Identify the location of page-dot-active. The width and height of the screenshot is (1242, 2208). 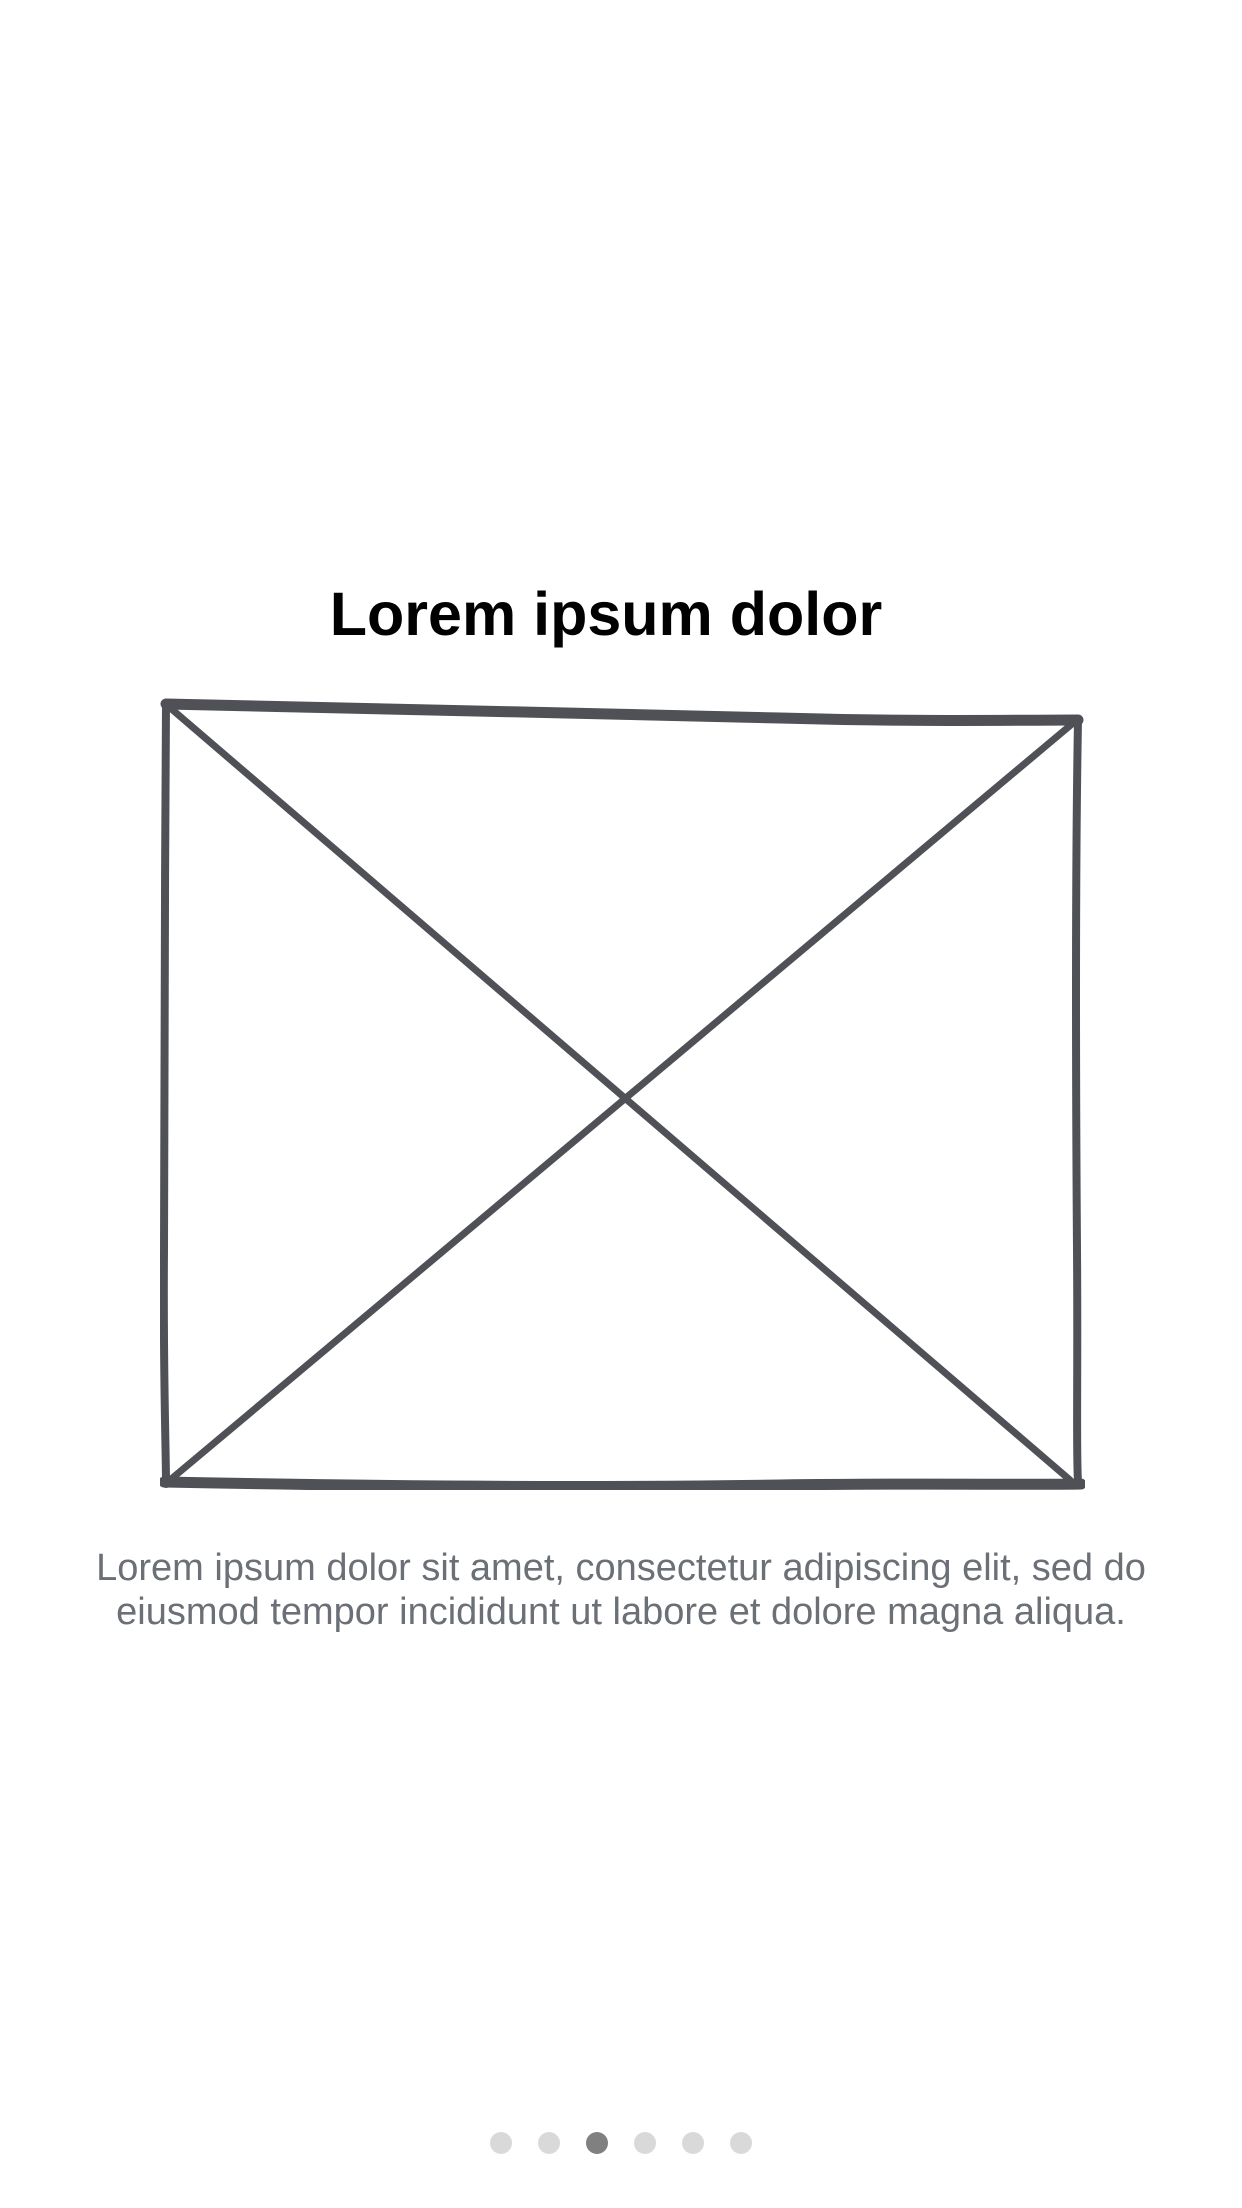
(597, 2143).